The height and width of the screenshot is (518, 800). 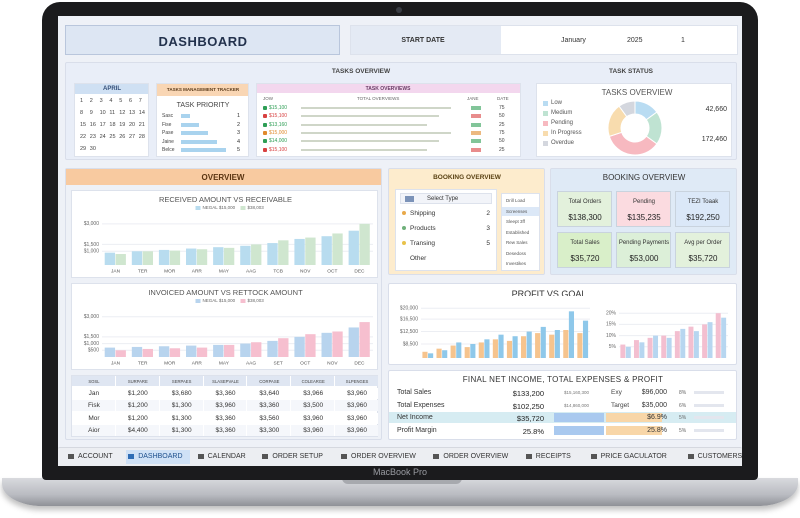 I want to click on year-field: 2025, so click(x=635, y=40).